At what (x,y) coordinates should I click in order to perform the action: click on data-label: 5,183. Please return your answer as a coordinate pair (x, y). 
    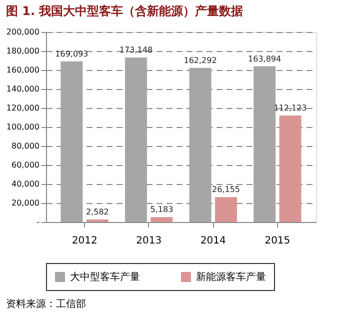
    Looking at the image, I should click on (162, 209).